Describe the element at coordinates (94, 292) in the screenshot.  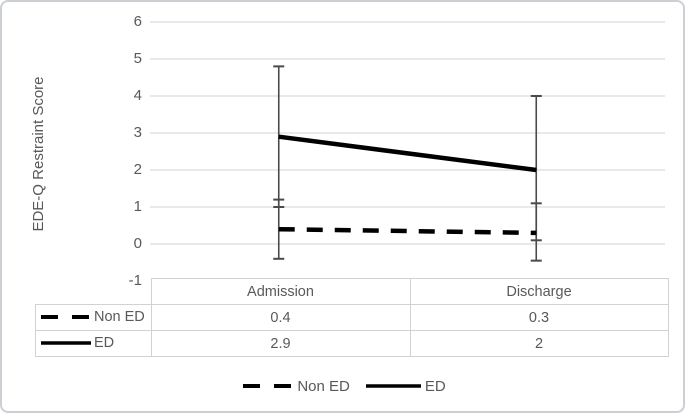
I see `table-legend-spacer` at that location.